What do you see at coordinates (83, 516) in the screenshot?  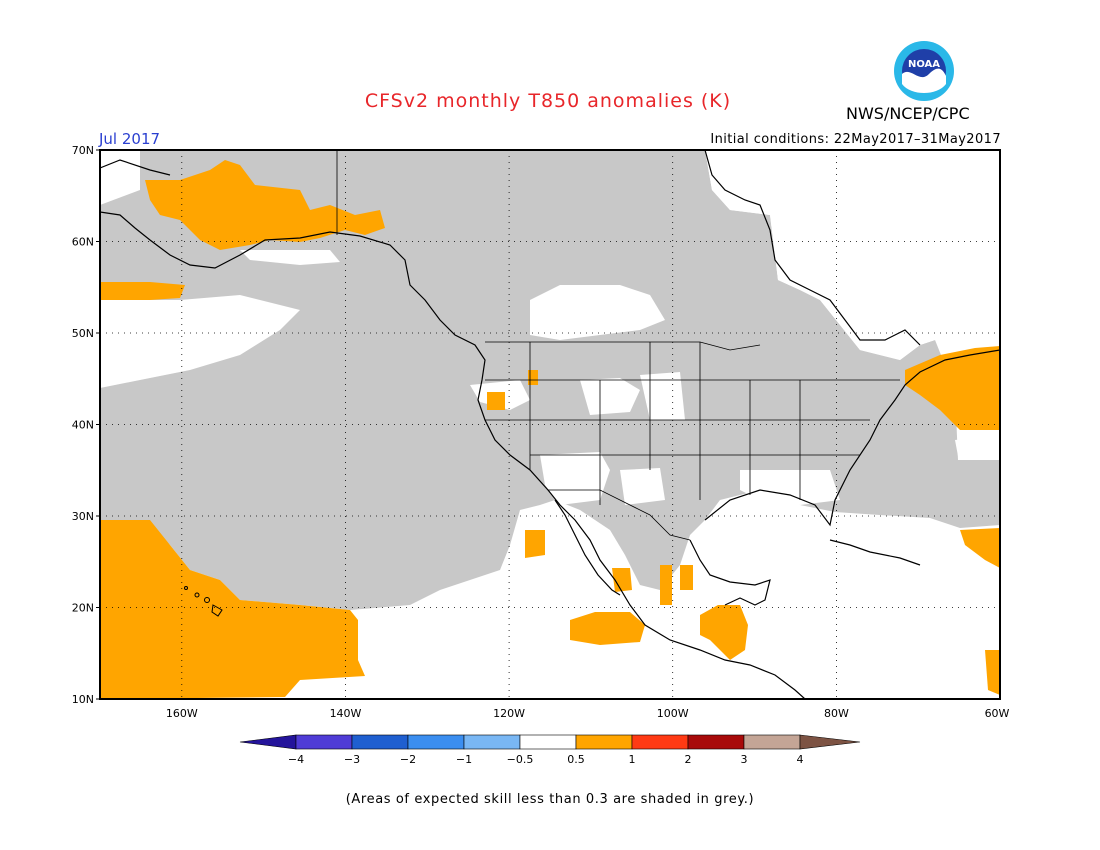 I see `lat-label: 30N` at bounding box center [83, 516].